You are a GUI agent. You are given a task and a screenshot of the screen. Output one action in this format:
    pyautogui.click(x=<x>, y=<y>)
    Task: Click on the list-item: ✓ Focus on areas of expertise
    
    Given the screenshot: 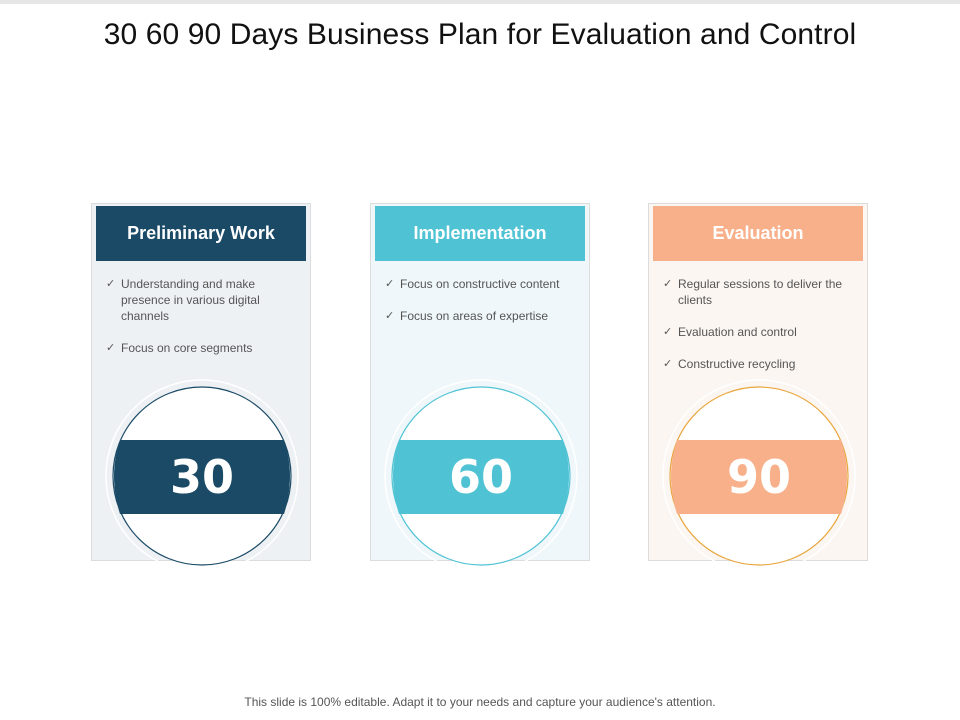 What is the action you would take?
    pyautogui.click(x=480, y=316)
    